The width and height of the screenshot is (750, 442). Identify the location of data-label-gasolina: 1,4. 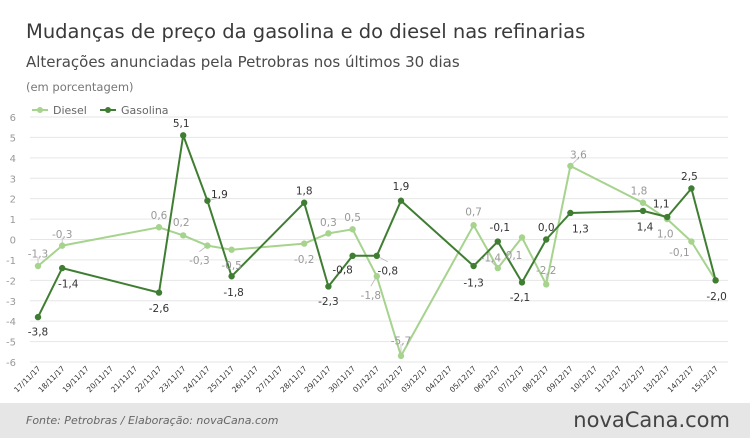
(645, 227).